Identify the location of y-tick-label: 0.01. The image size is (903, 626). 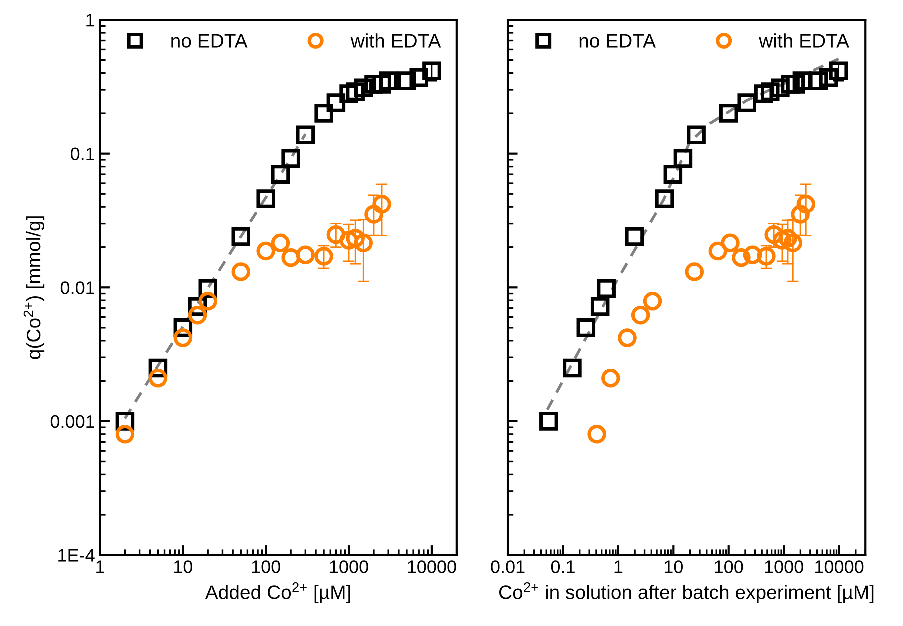
(77, 288).